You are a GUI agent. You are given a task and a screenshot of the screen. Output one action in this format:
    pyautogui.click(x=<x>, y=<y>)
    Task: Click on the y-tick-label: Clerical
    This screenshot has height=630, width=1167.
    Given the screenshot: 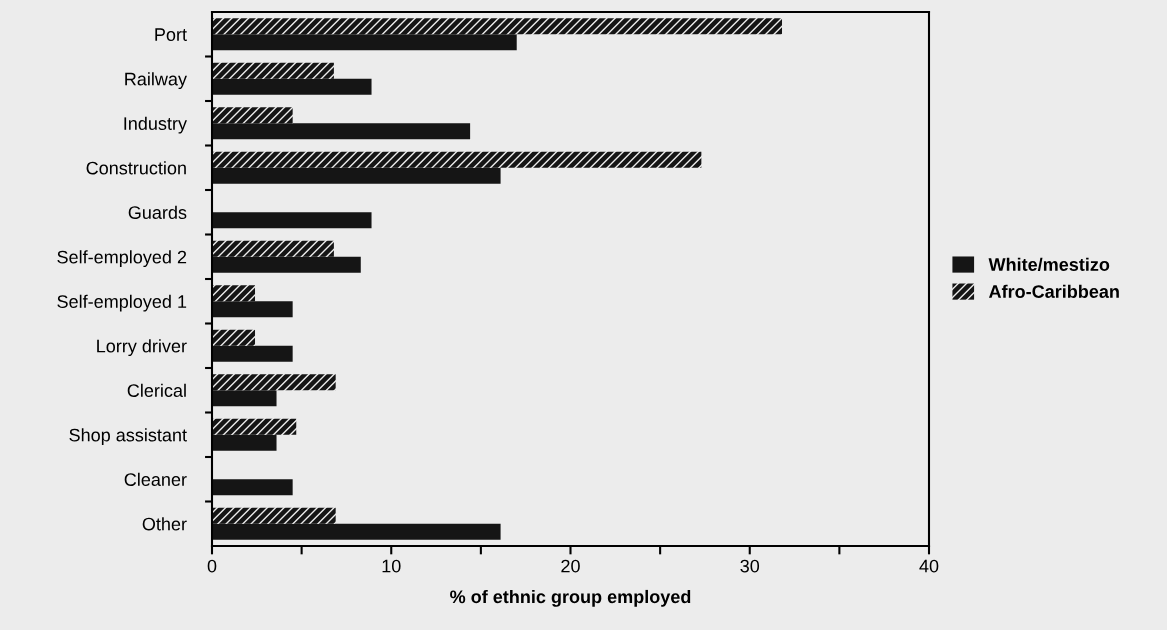 What is the action you would take?
    pyautogui.click(x=156, y=390)
    